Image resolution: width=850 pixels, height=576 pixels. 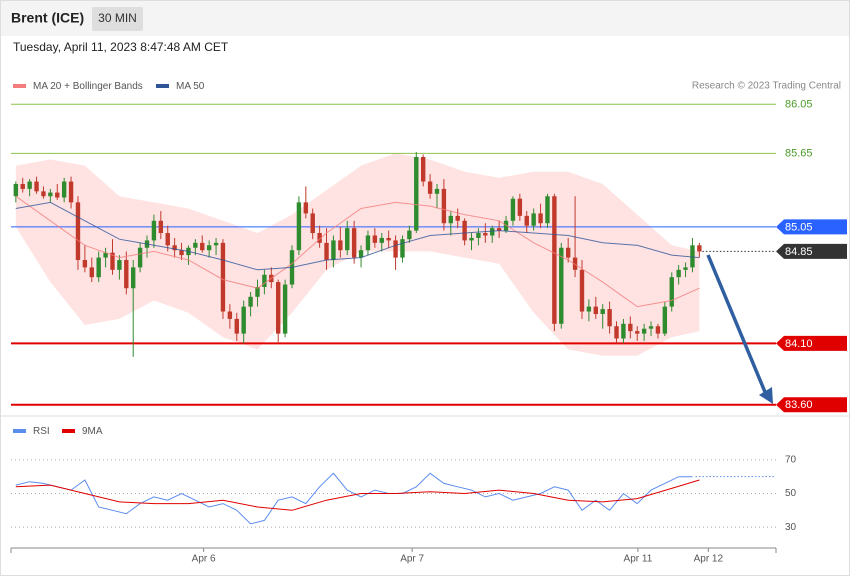 I want to click on projection-arrowhead, so click(x=766, y=395).